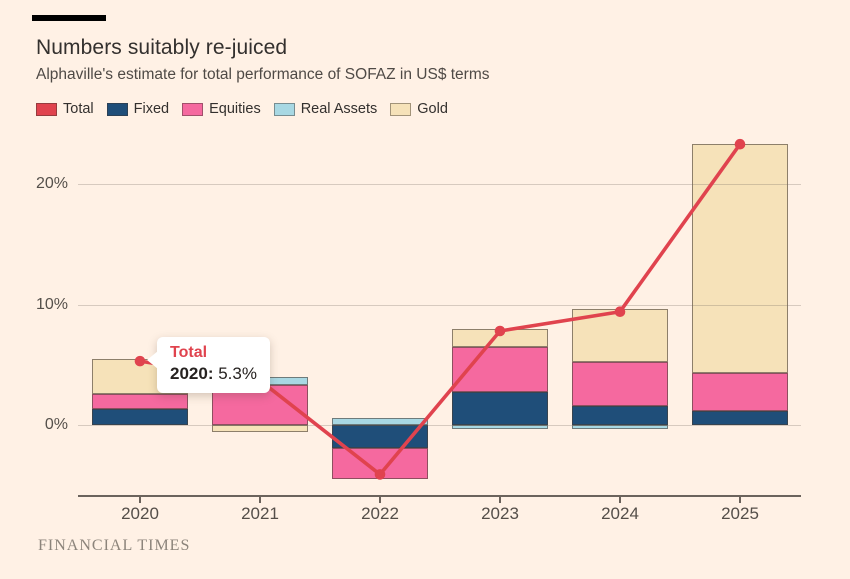  I want to click on legend-swatch-real-assets, so click(284, 109).